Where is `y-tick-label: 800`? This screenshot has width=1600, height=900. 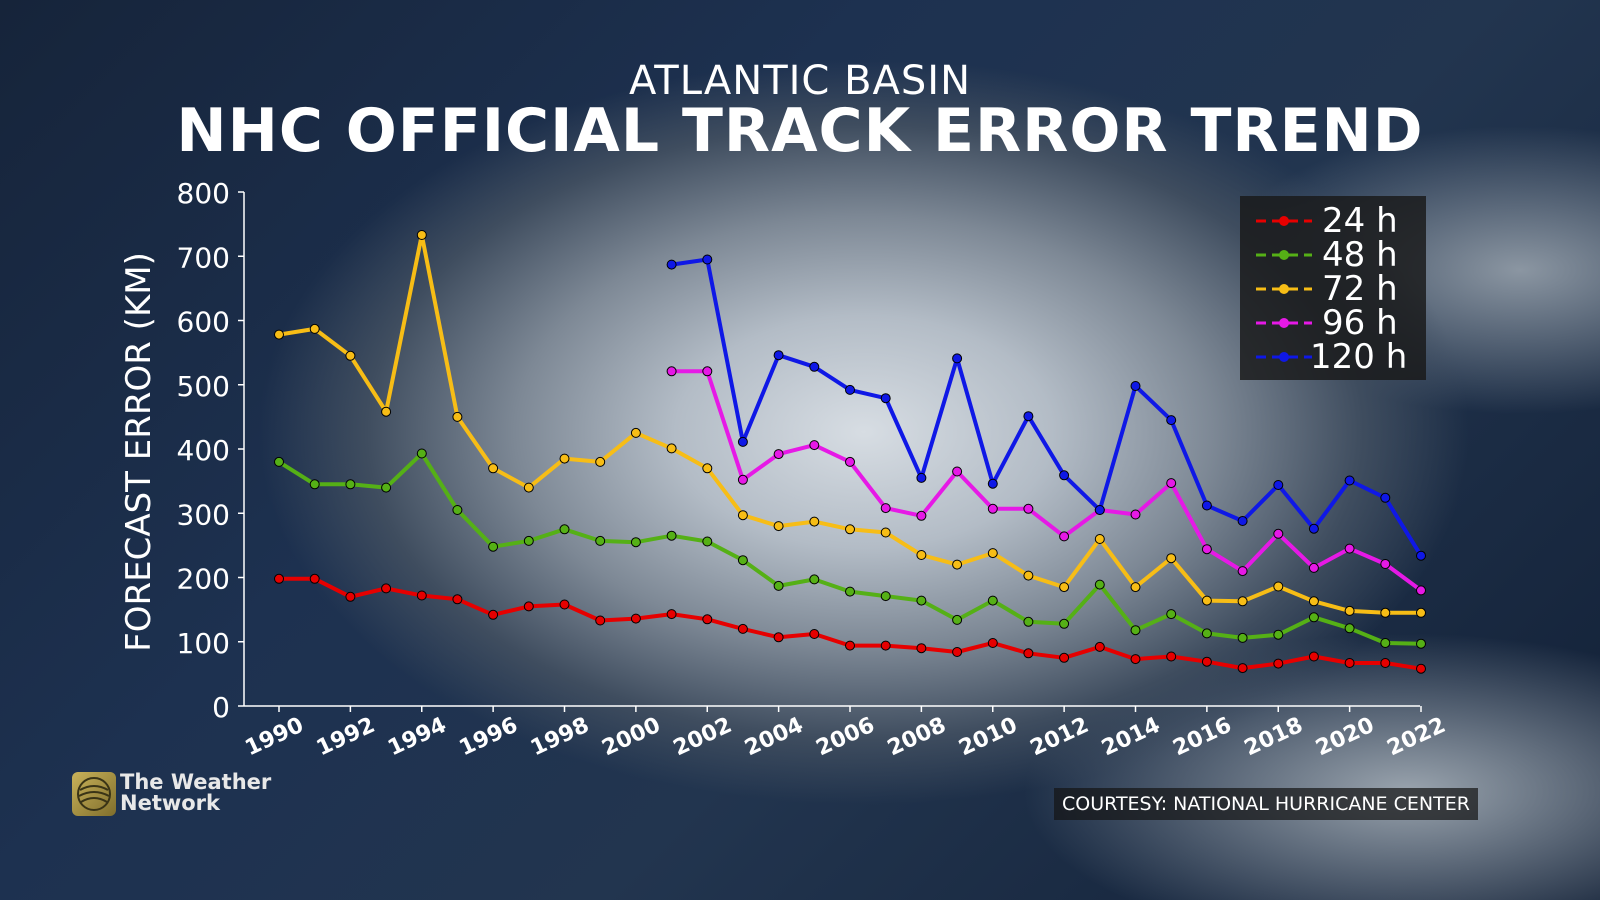 y-tick-label: 800 is located at coordinates (203, 193).